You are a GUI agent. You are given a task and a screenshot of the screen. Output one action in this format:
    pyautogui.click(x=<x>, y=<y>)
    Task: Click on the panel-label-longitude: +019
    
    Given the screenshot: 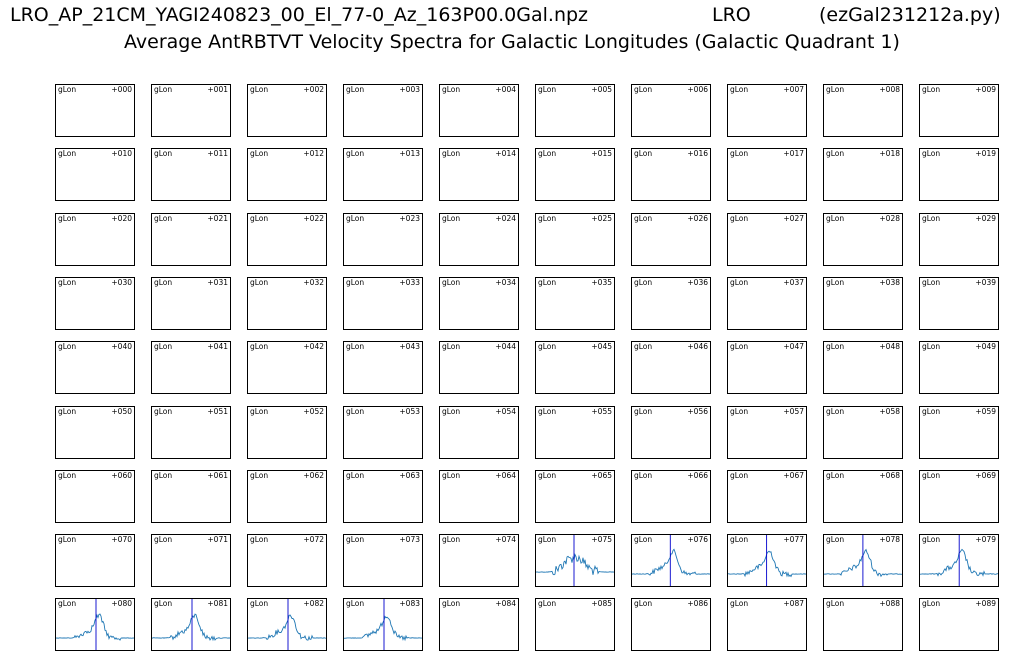 What is the action you would take?
    pyautogui.click(x=985, y=154)
    